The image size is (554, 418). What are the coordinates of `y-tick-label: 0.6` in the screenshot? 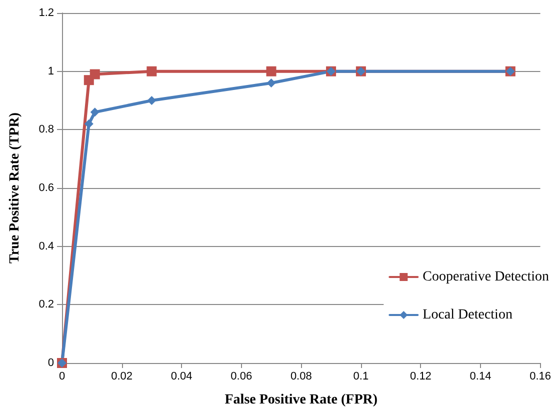 It's located at (46, 188).